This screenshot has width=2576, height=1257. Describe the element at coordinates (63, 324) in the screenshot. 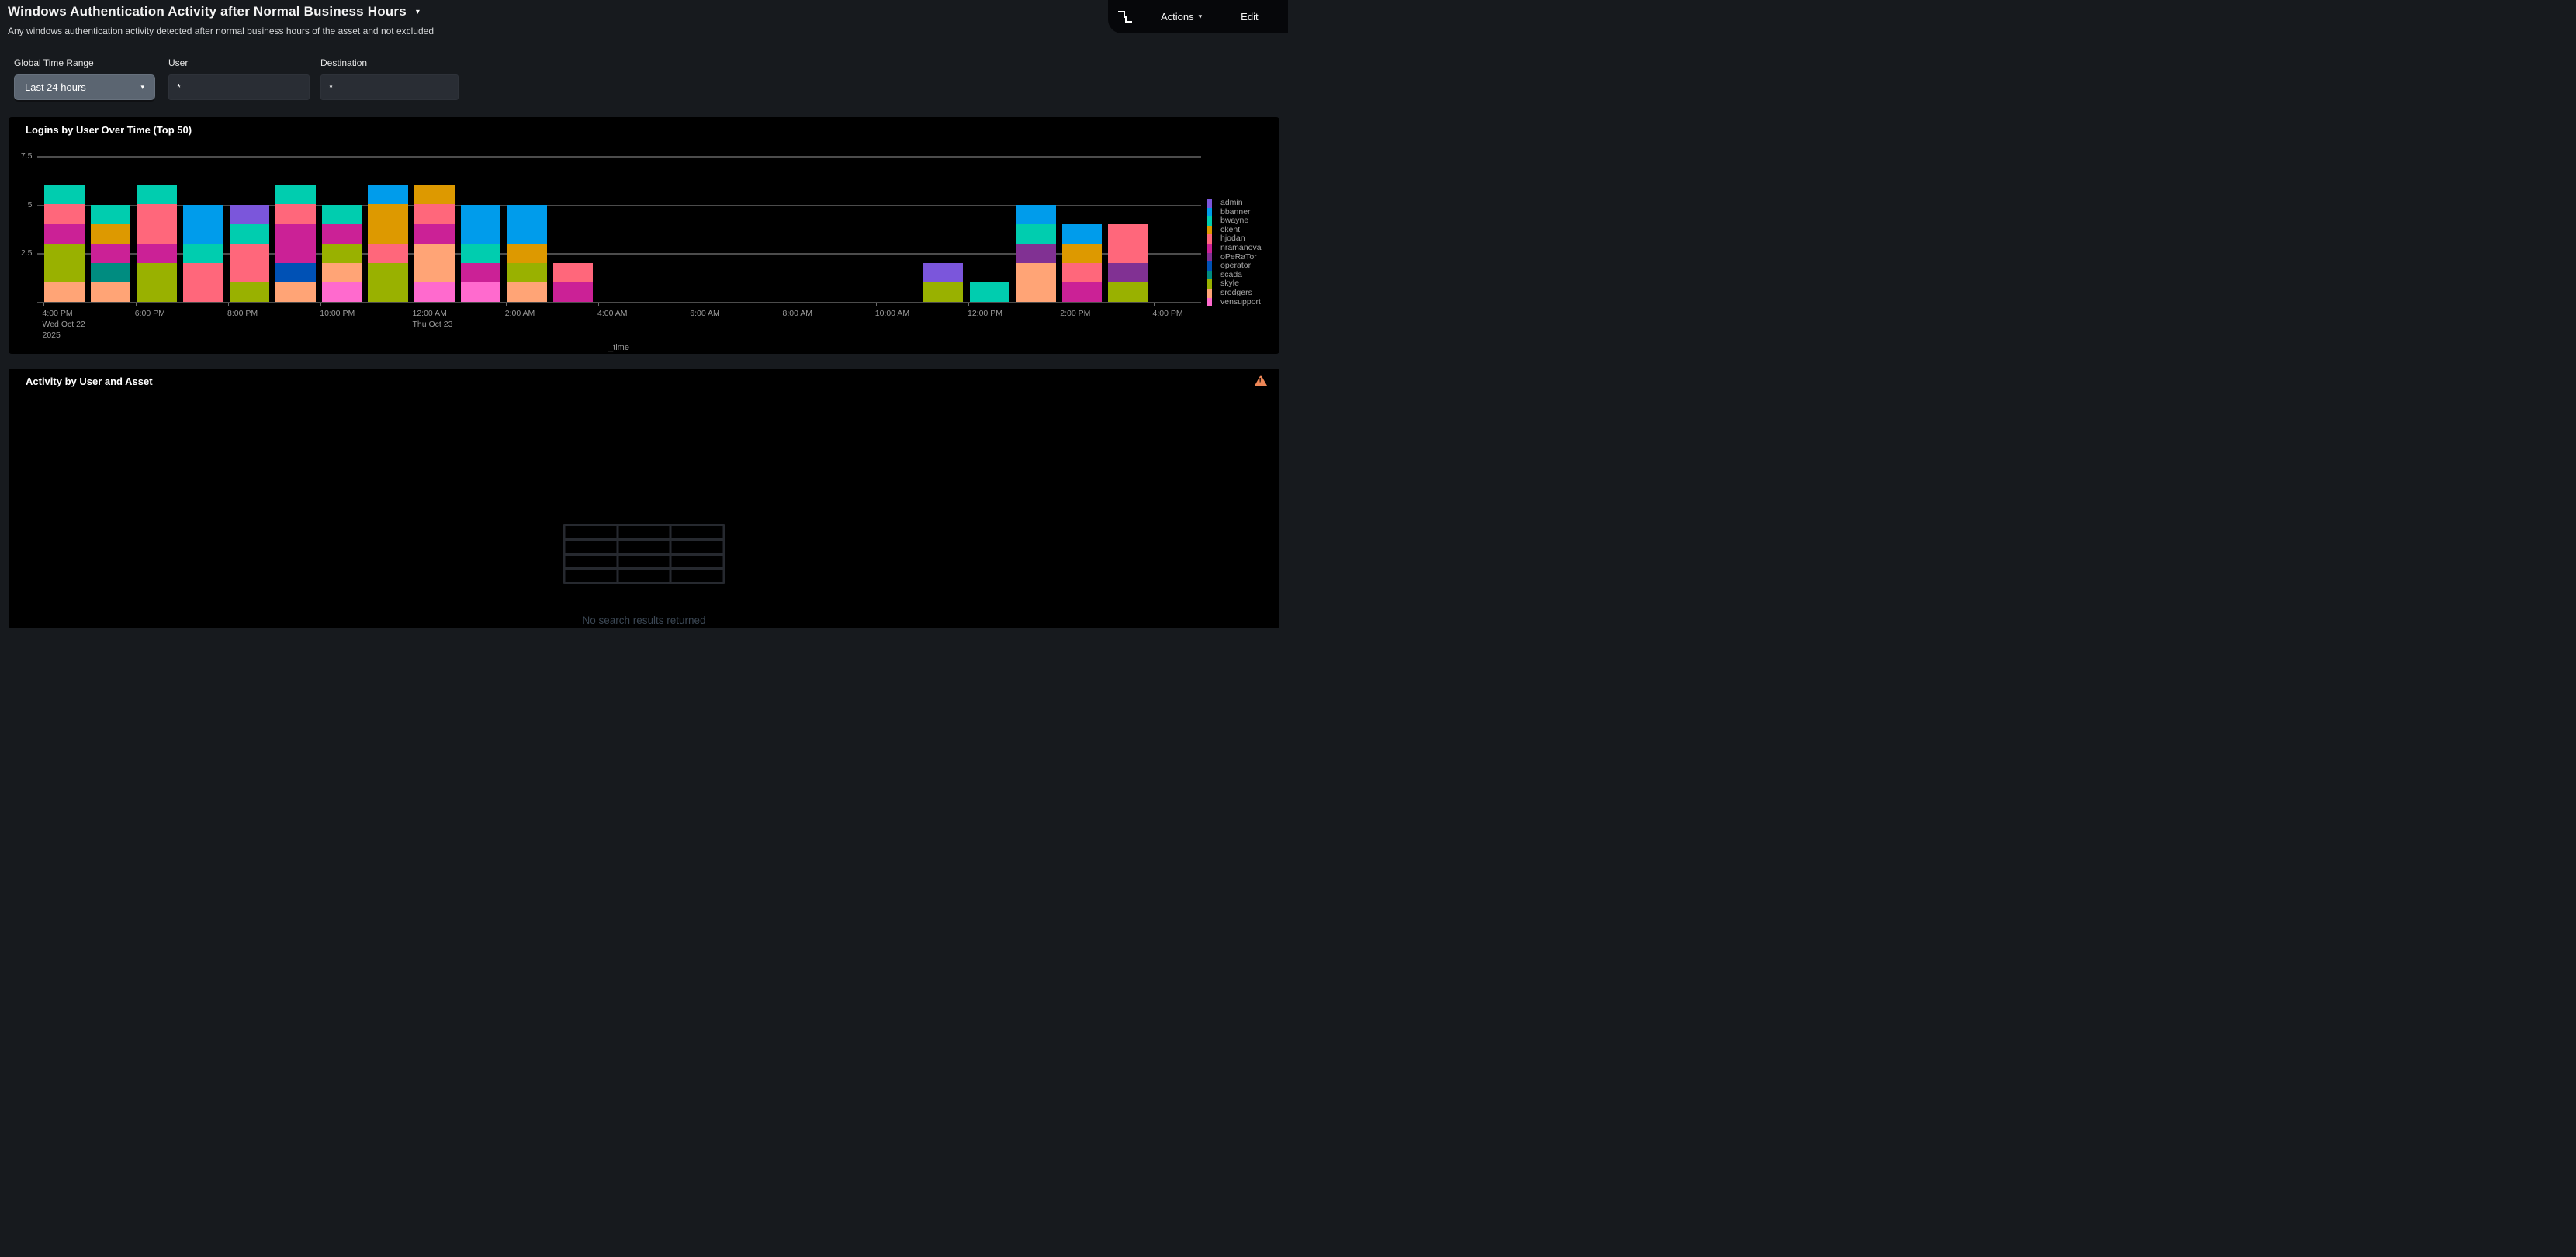

I see `x-axis-label: 4:00 PM Wed Oct 22 2025` at that location.